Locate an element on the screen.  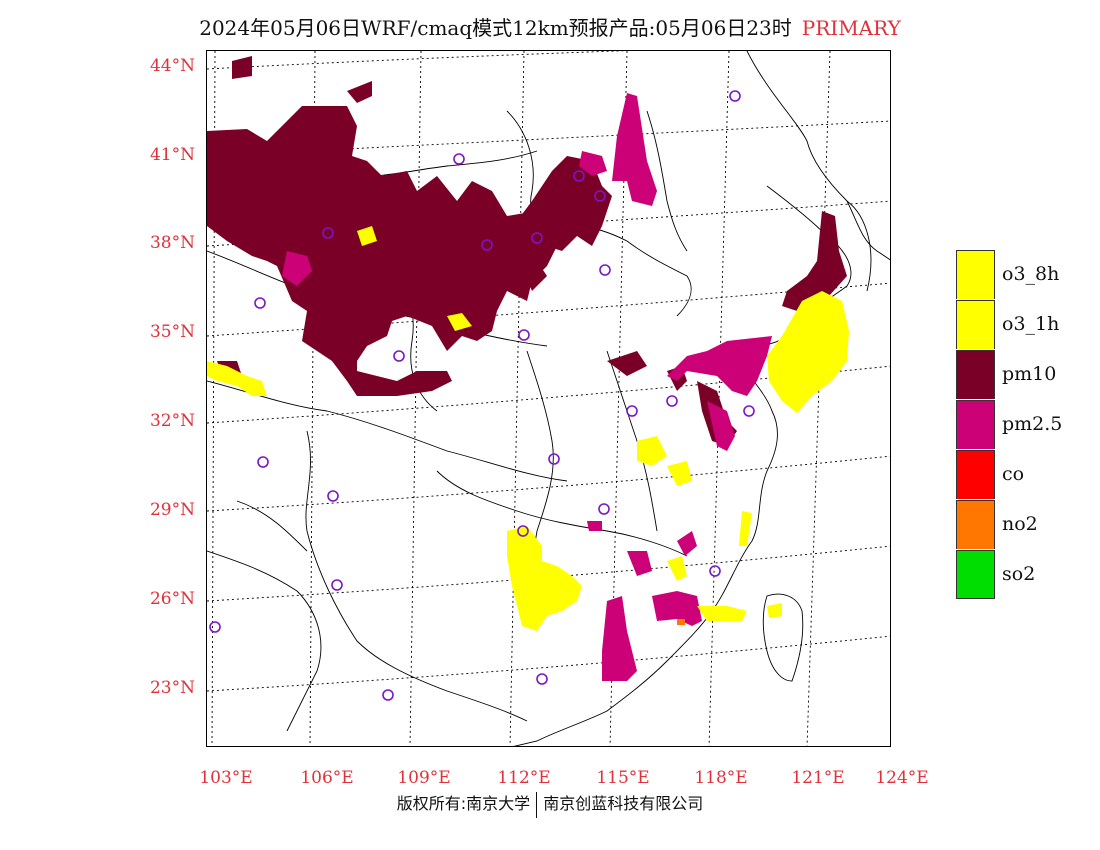
lon-label-124: 124°E is located at coordinates (902, 778).